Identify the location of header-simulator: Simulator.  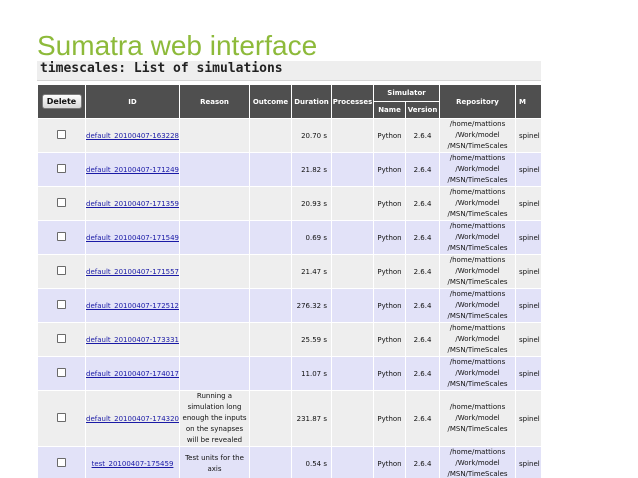
(407, 93).